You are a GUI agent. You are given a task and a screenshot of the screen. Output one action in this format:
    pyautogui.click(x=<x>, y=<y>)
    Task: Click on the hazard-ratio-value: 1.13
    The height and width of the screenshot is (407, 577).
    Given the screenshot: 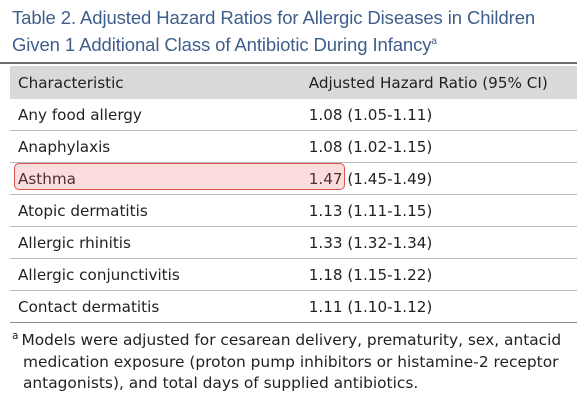 What is the action you would take?
    pyautogui.click(x=325, y=210)
    